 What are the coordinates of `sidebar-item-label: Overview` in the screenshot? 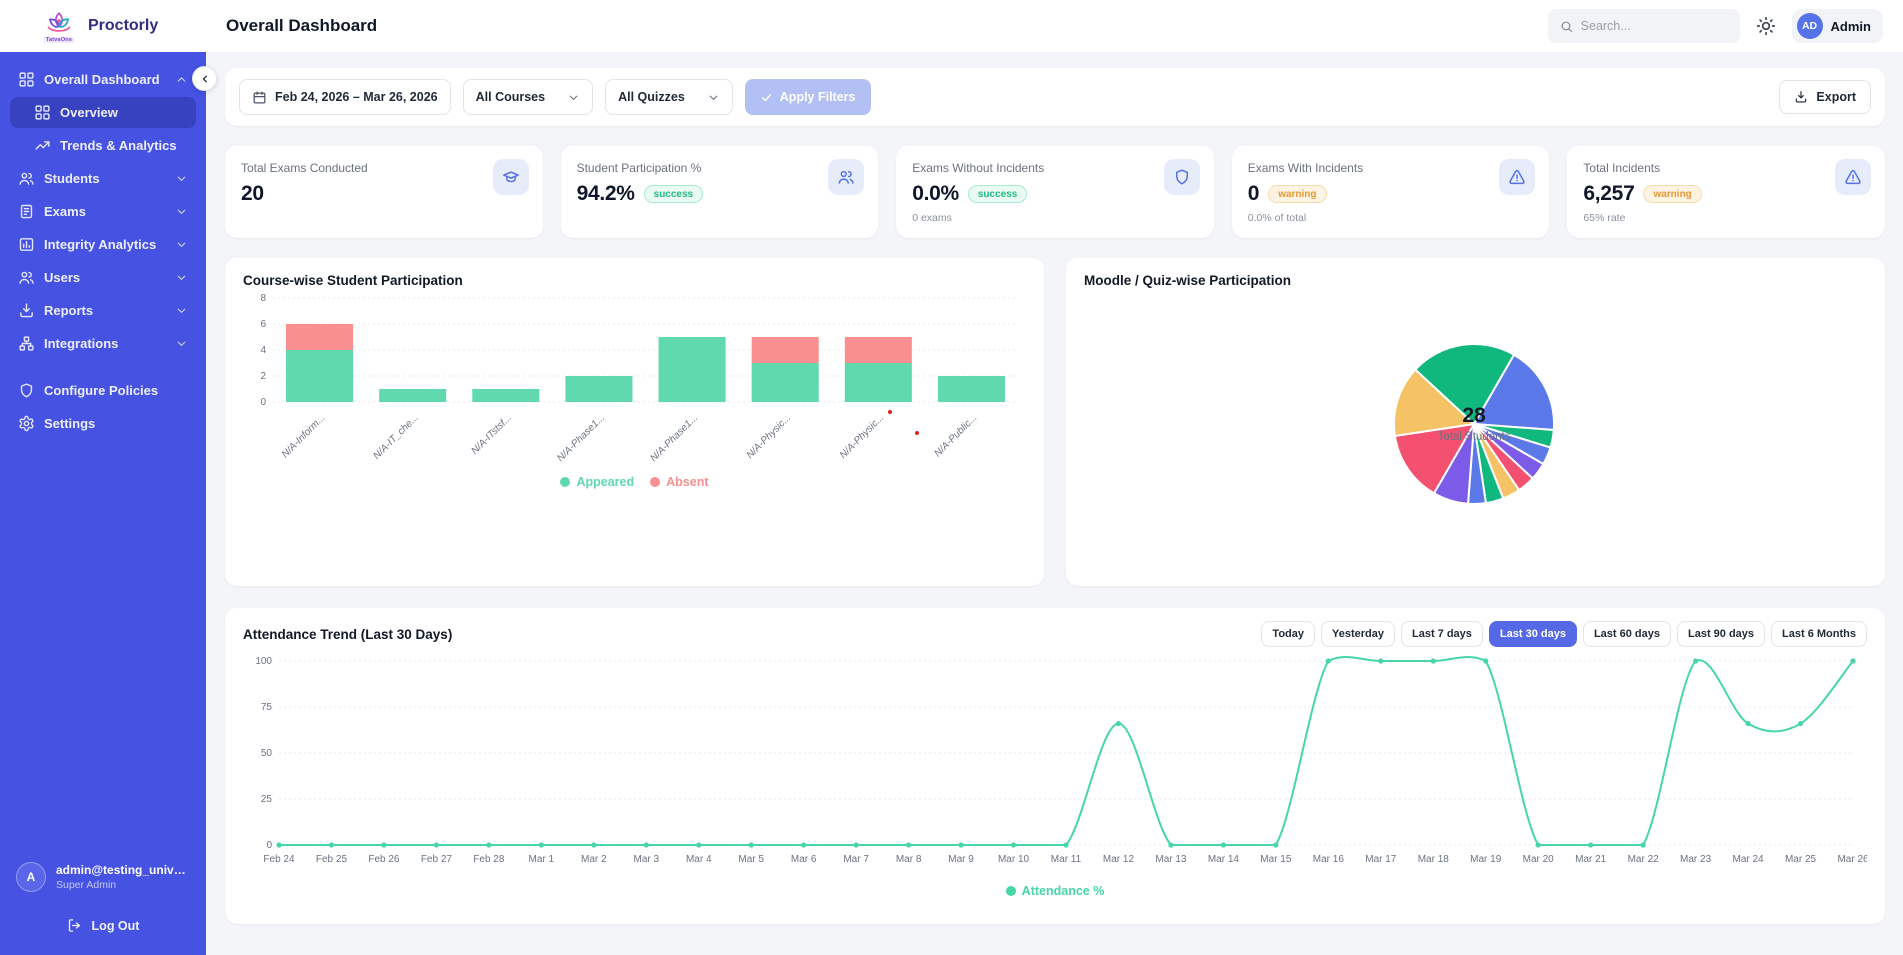 It's located at (89, 112).